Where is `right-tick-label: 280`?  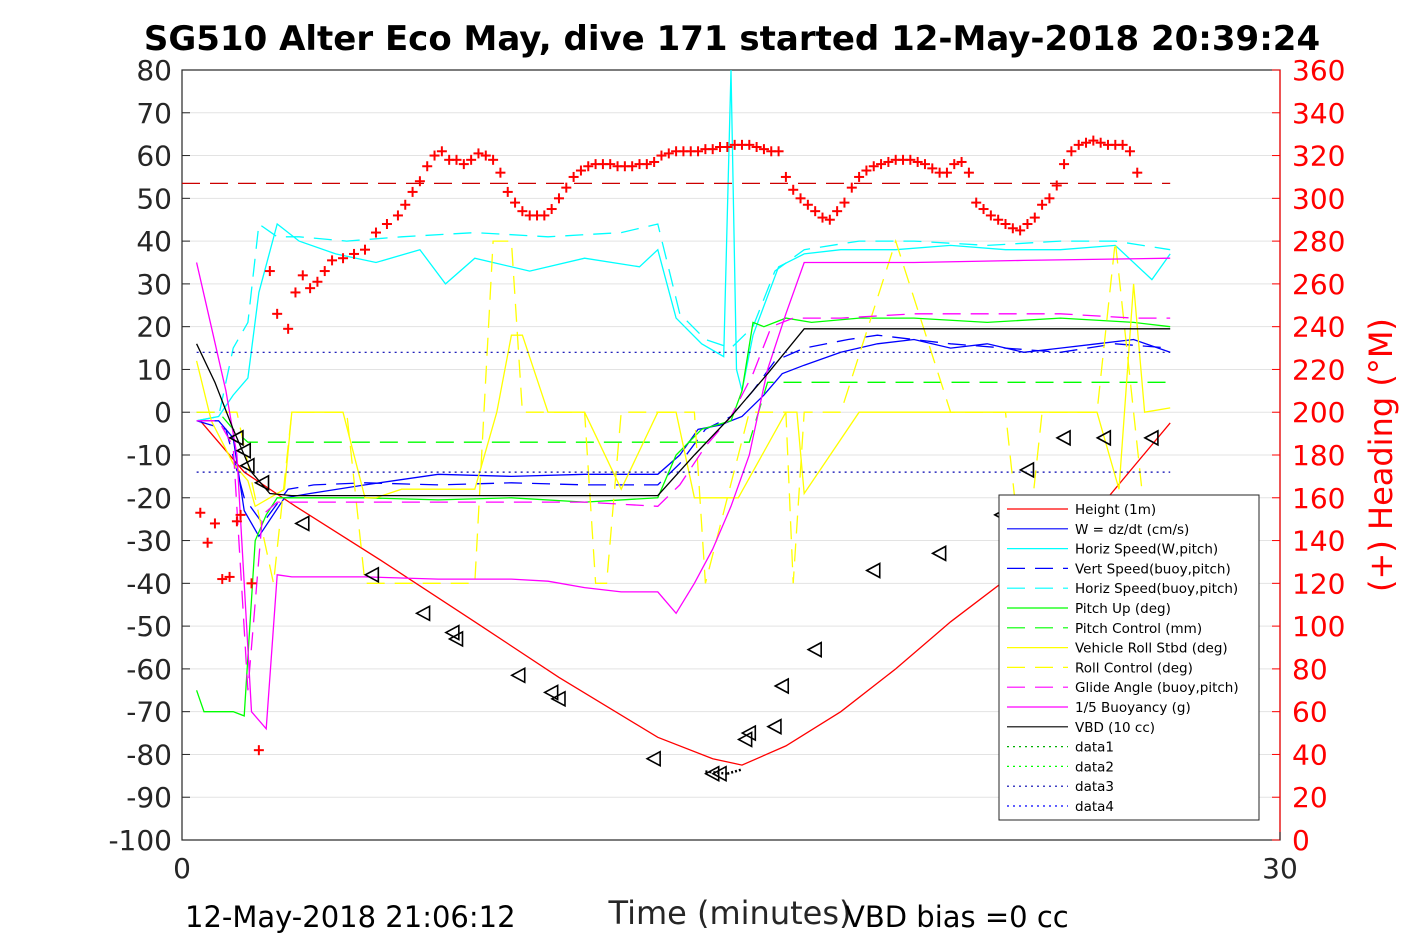 right-tick-label: 280 is located at coordinates (1318, 241).